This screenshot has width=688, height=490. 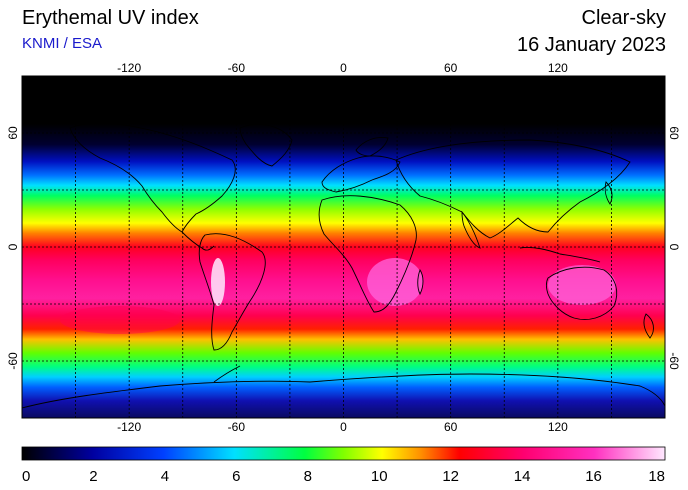 What do you see at coordinates (343, 68) in the screenshot?
I see `lon-tick-label-top: 0` at bounding box center [343, 68].